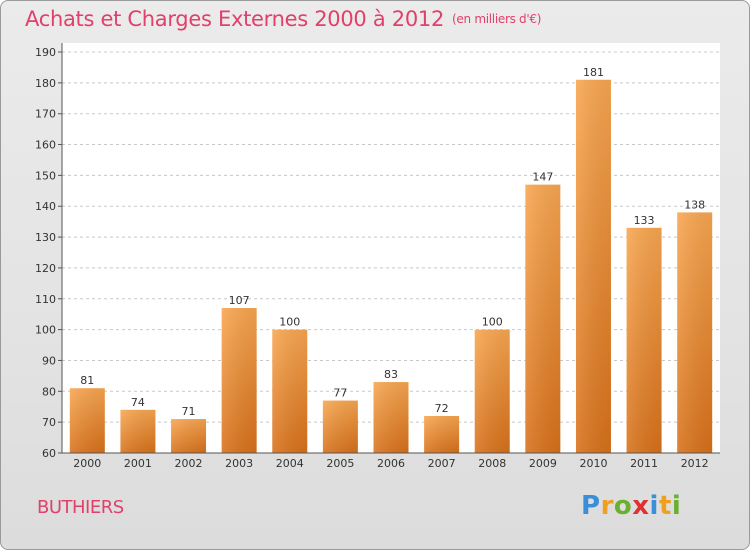  Describe the element at coordinates (542, 177) in the screenshot. I see `bar-value-label: 147` at that location.